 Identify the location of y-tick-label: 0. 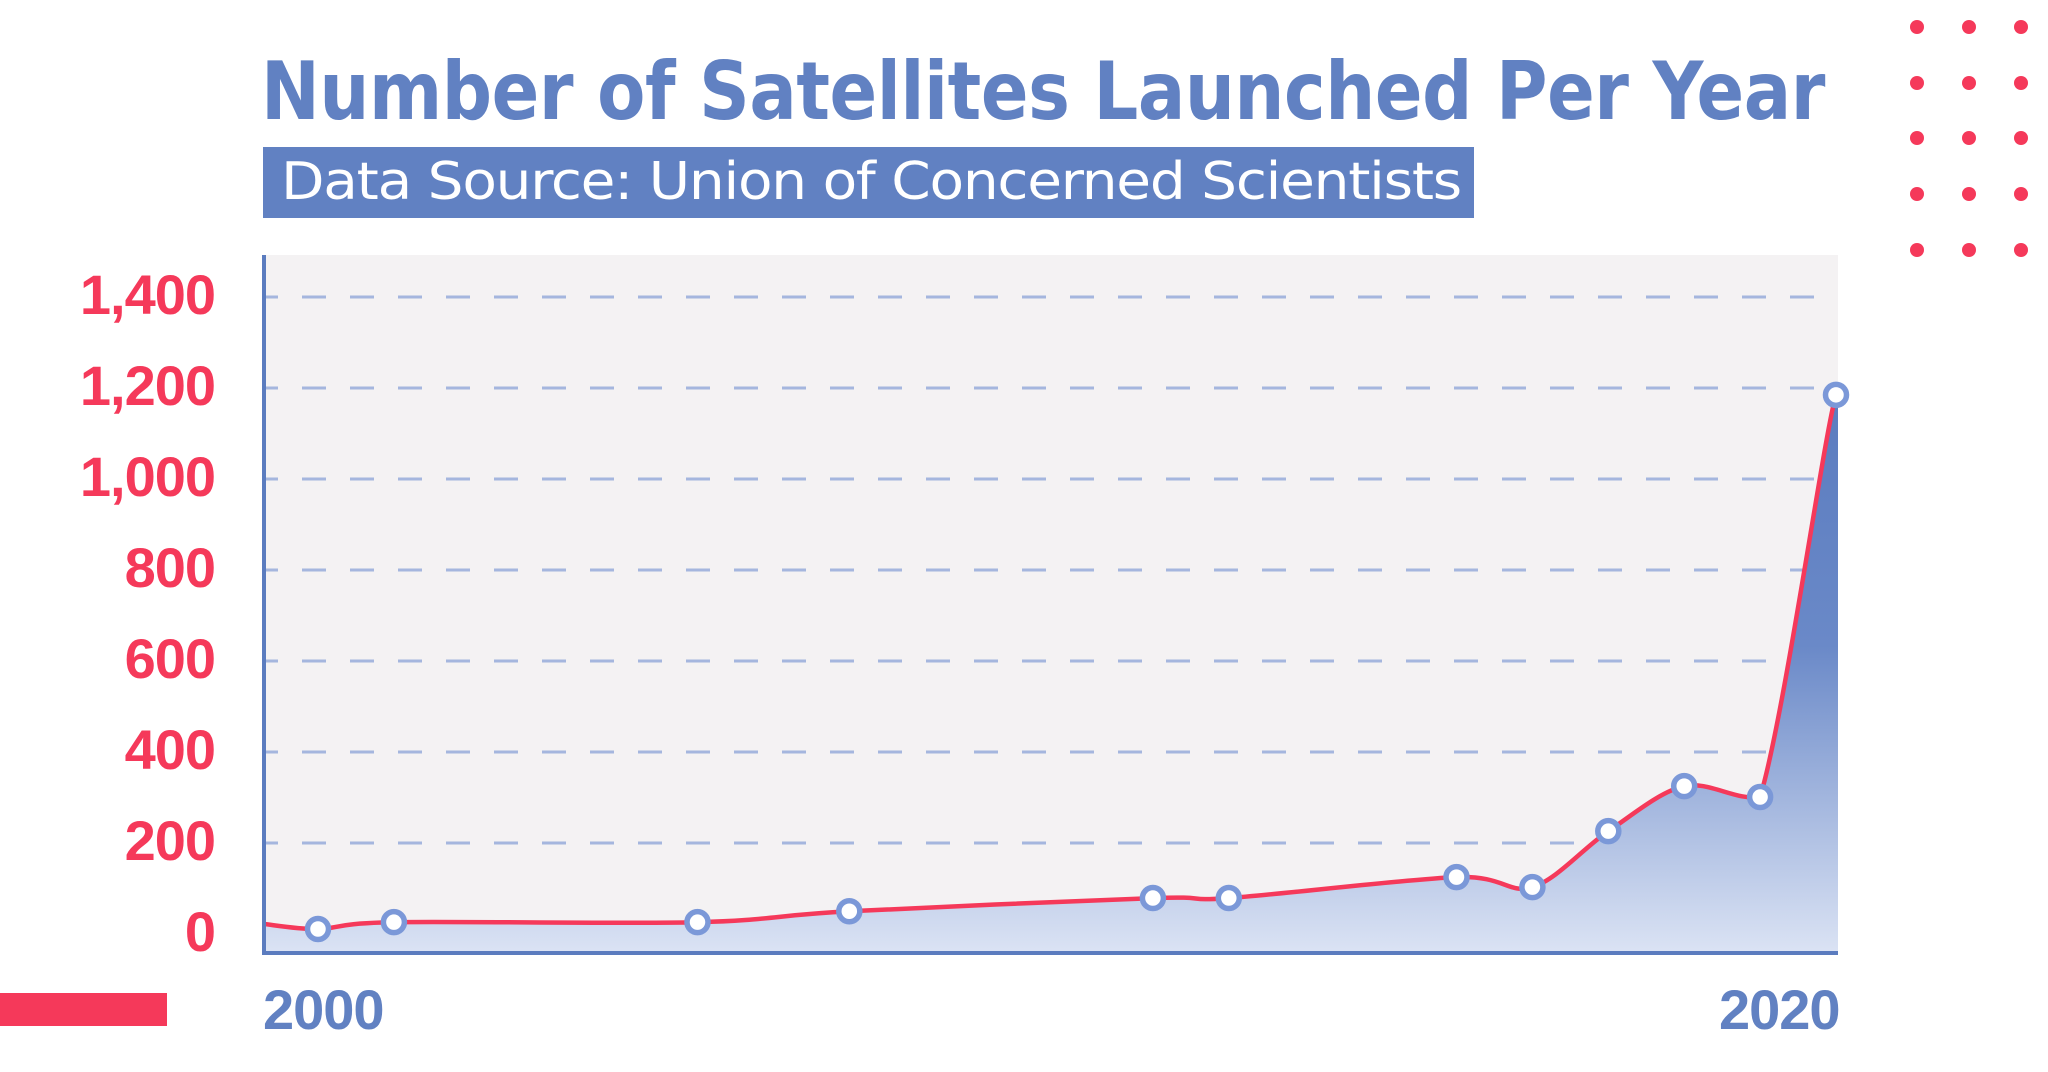
(200, 931).